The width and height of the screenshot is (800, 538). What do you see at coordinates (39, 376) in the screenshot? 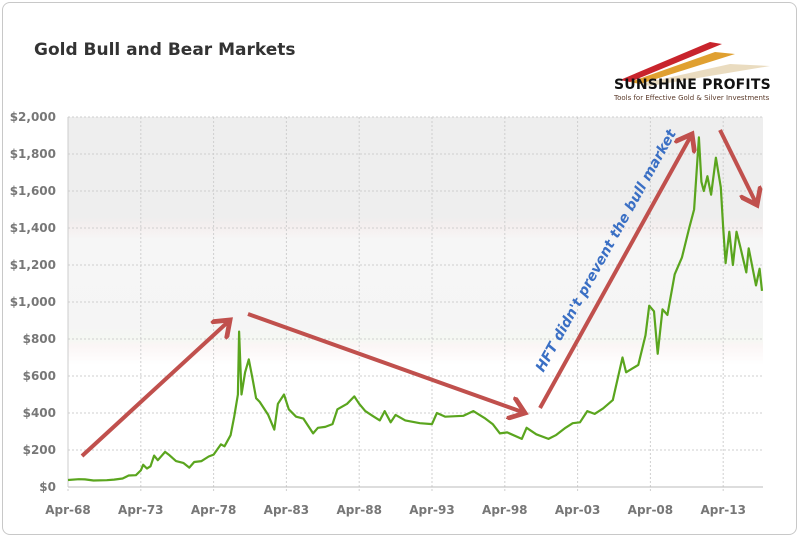
I see `y-tick-label: $600` at bounding box center [39, 376].